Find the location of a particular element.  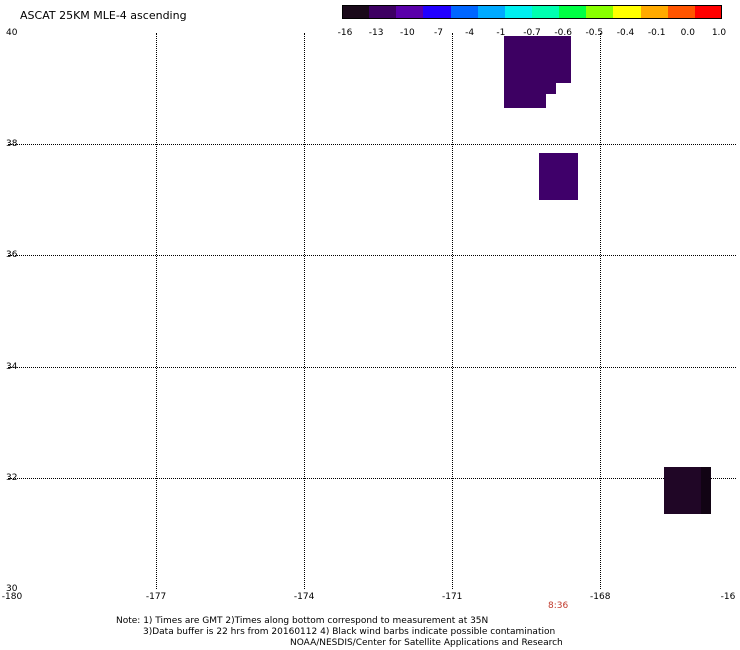

wind-data-cell-north-a is located at coordinates (537, 59).